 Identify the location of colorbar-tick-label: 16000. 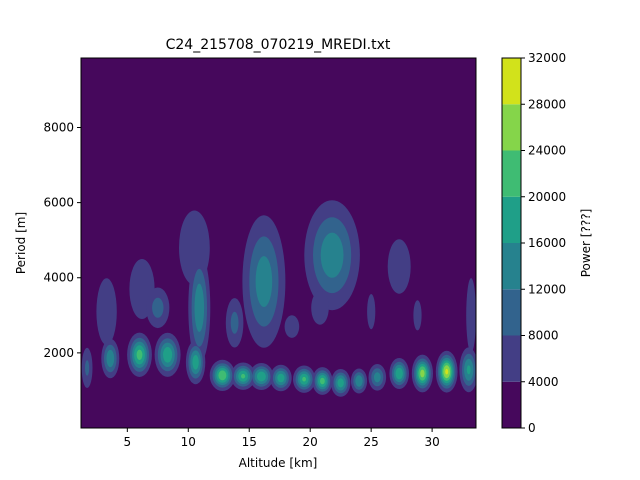
(547, 243).